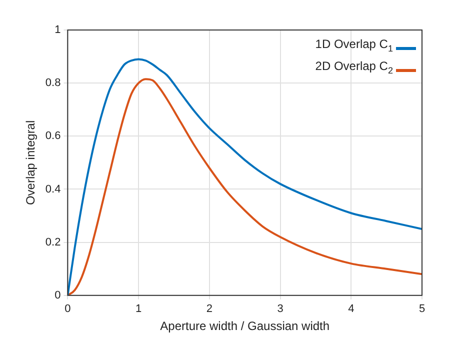  I want to click on x-axis-title: Aperture width / Gaussian width, so click(245, 326).